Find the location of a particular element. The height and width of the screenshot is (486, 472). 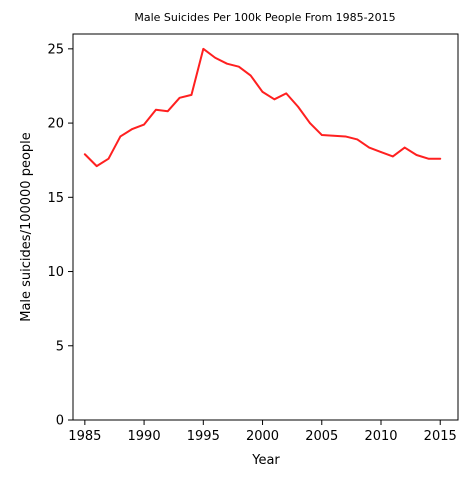

x-axis-ticks: 1985 1990 1995 2000 2005 2010 2015 is located at coordinates (262, 432).